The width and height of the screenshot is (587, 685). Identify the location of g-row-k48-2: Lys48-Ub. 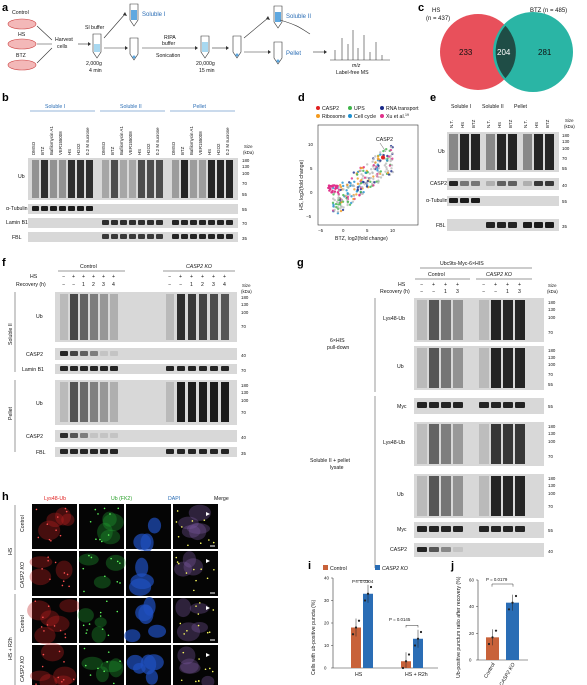
(394, 443).